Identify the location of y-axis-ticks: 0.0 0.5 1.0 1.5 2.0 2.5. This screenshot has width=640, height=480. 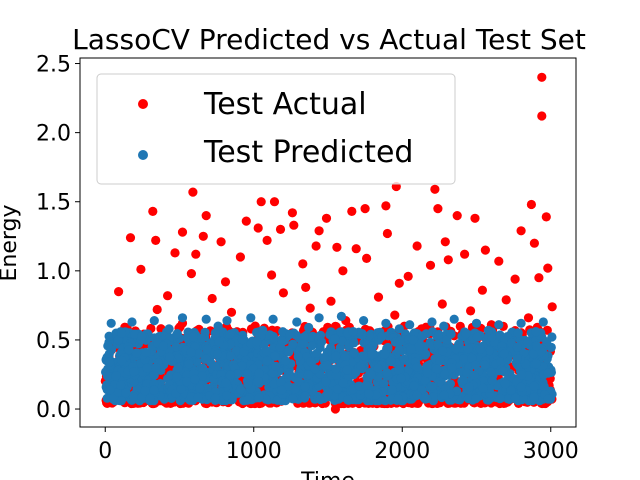
(58, 238).